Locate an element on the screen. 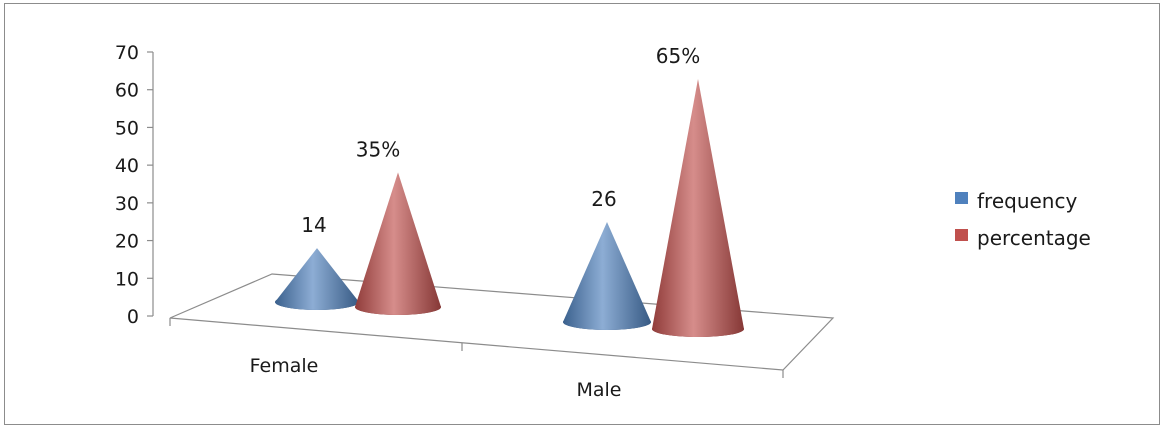 This screenshot has width=1166, height=429. x-category-label: Female is located at coordinates (284, 366).